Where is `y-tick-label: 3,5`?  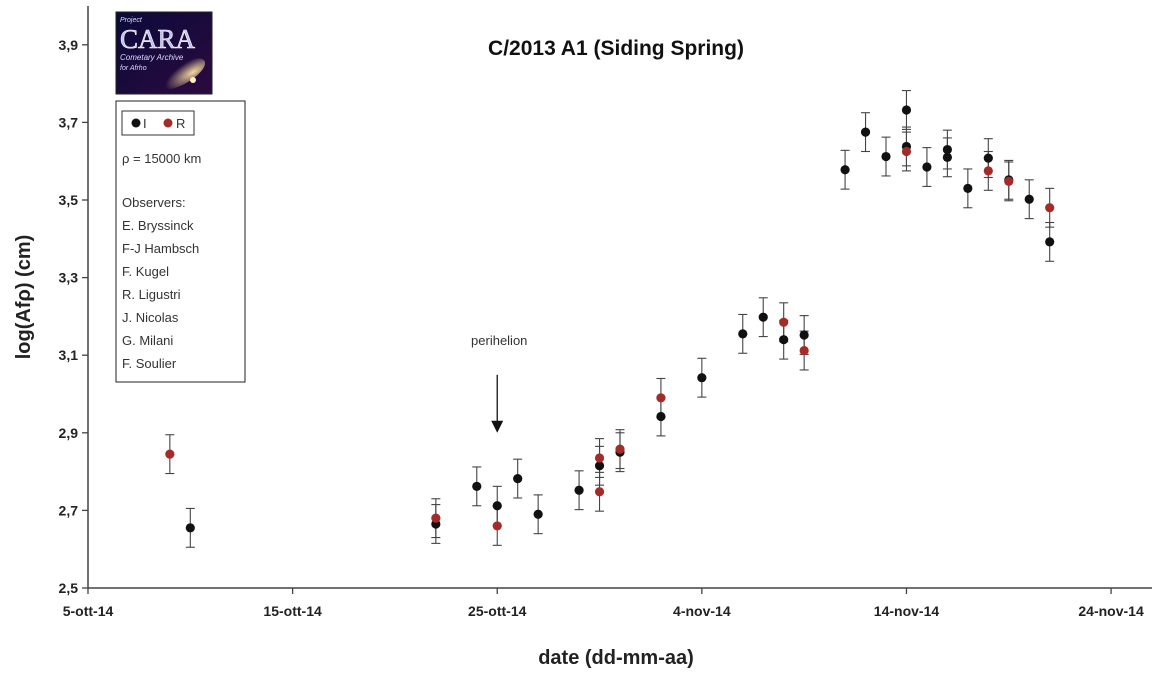
y-tick-label: 3,5 is located at coordinates (69, 200).